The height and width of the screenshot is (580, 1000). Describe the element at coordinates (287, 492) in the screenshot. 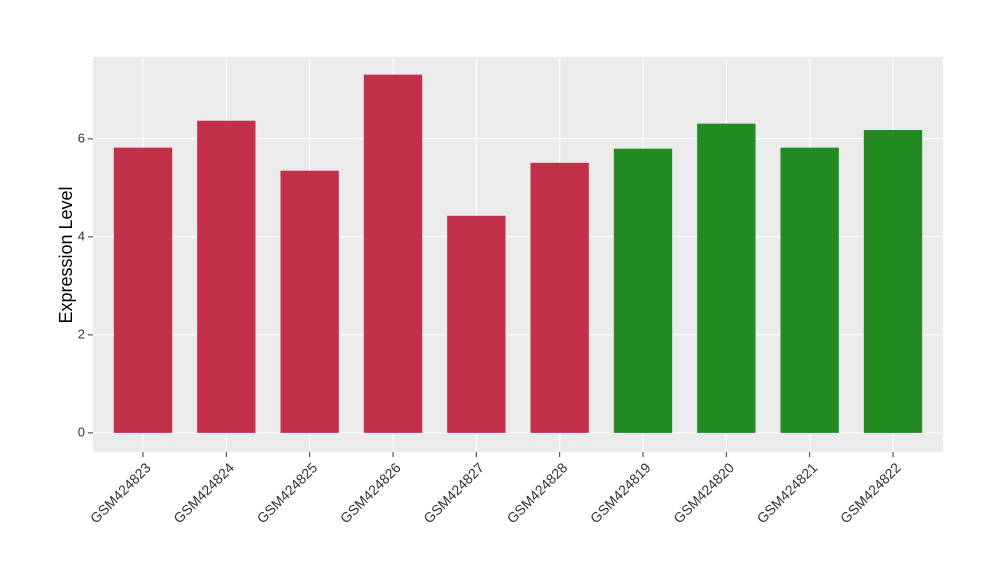

I see `x-tick-label: GSM424825` at that location.